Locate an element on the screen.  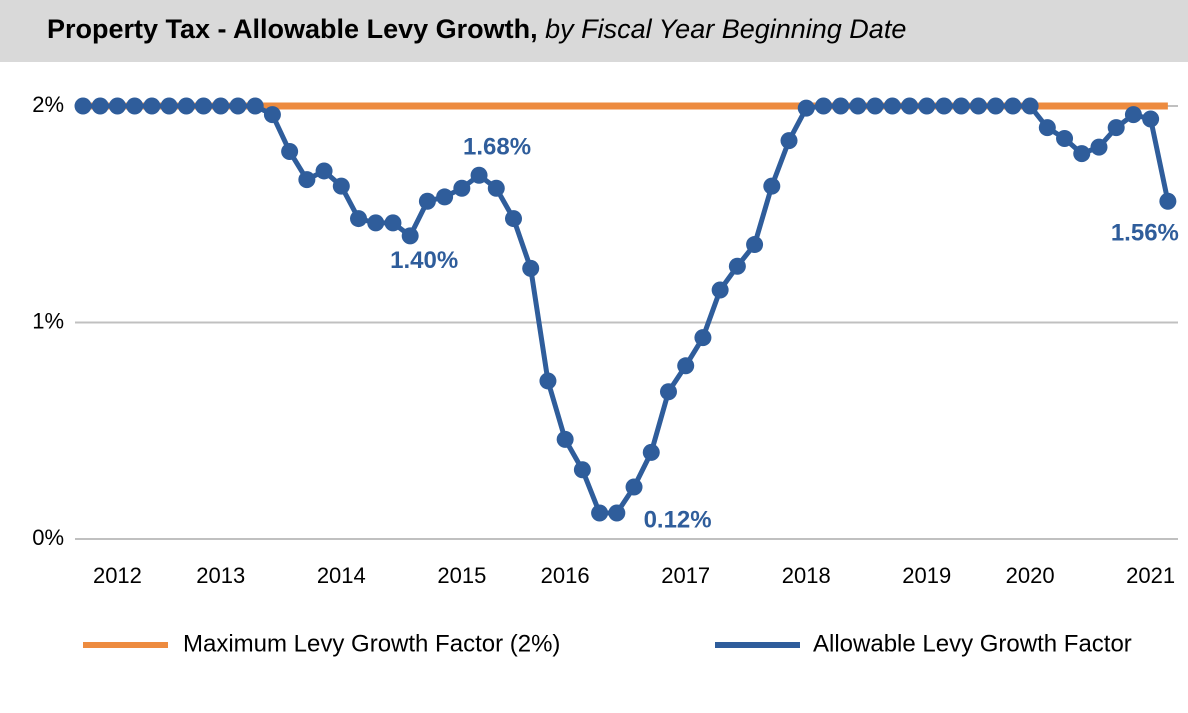
y-tick-label: 2% is located at coordinates (48, 104).